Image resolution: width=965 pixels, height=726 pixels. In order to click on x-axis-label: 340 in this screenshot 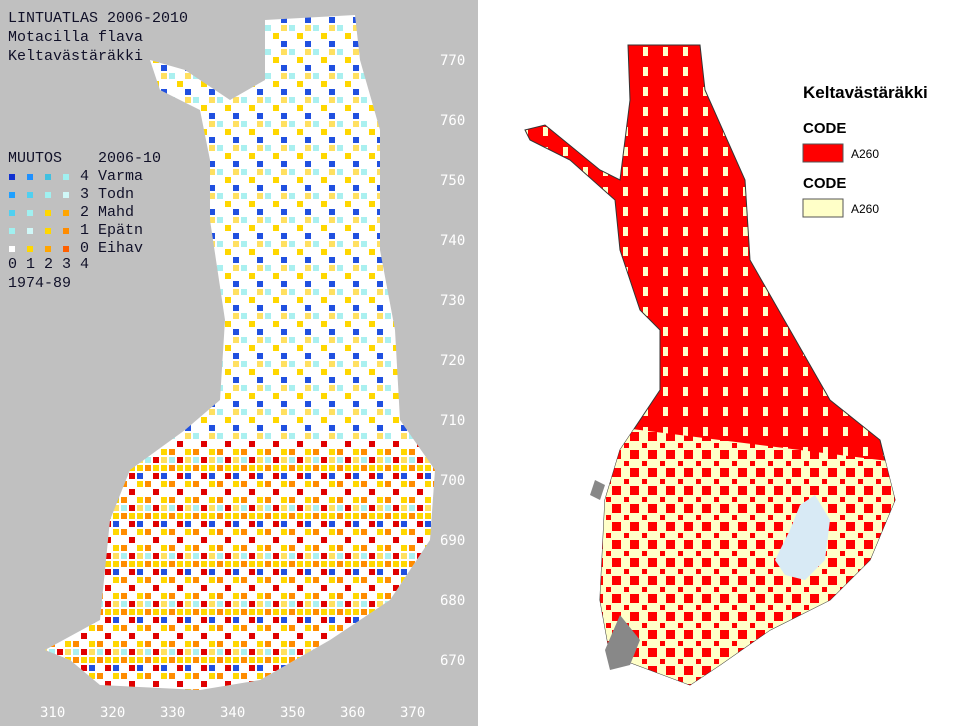, I will do `click(232, 713)`.